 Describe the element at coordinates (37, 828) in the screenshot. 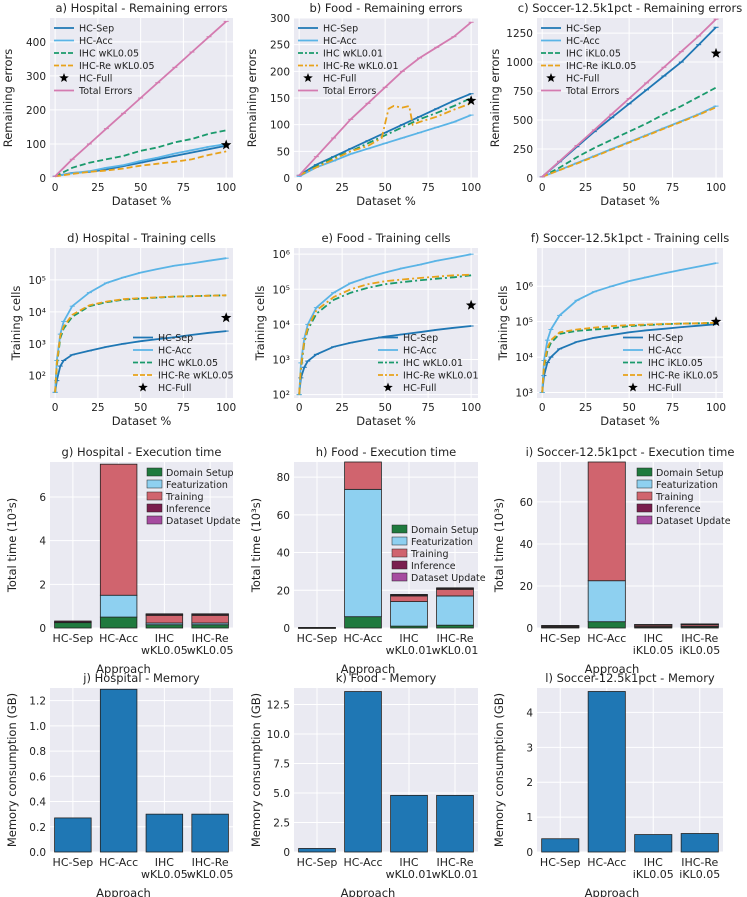

I see `y-tick-label: 0.2` at that location.